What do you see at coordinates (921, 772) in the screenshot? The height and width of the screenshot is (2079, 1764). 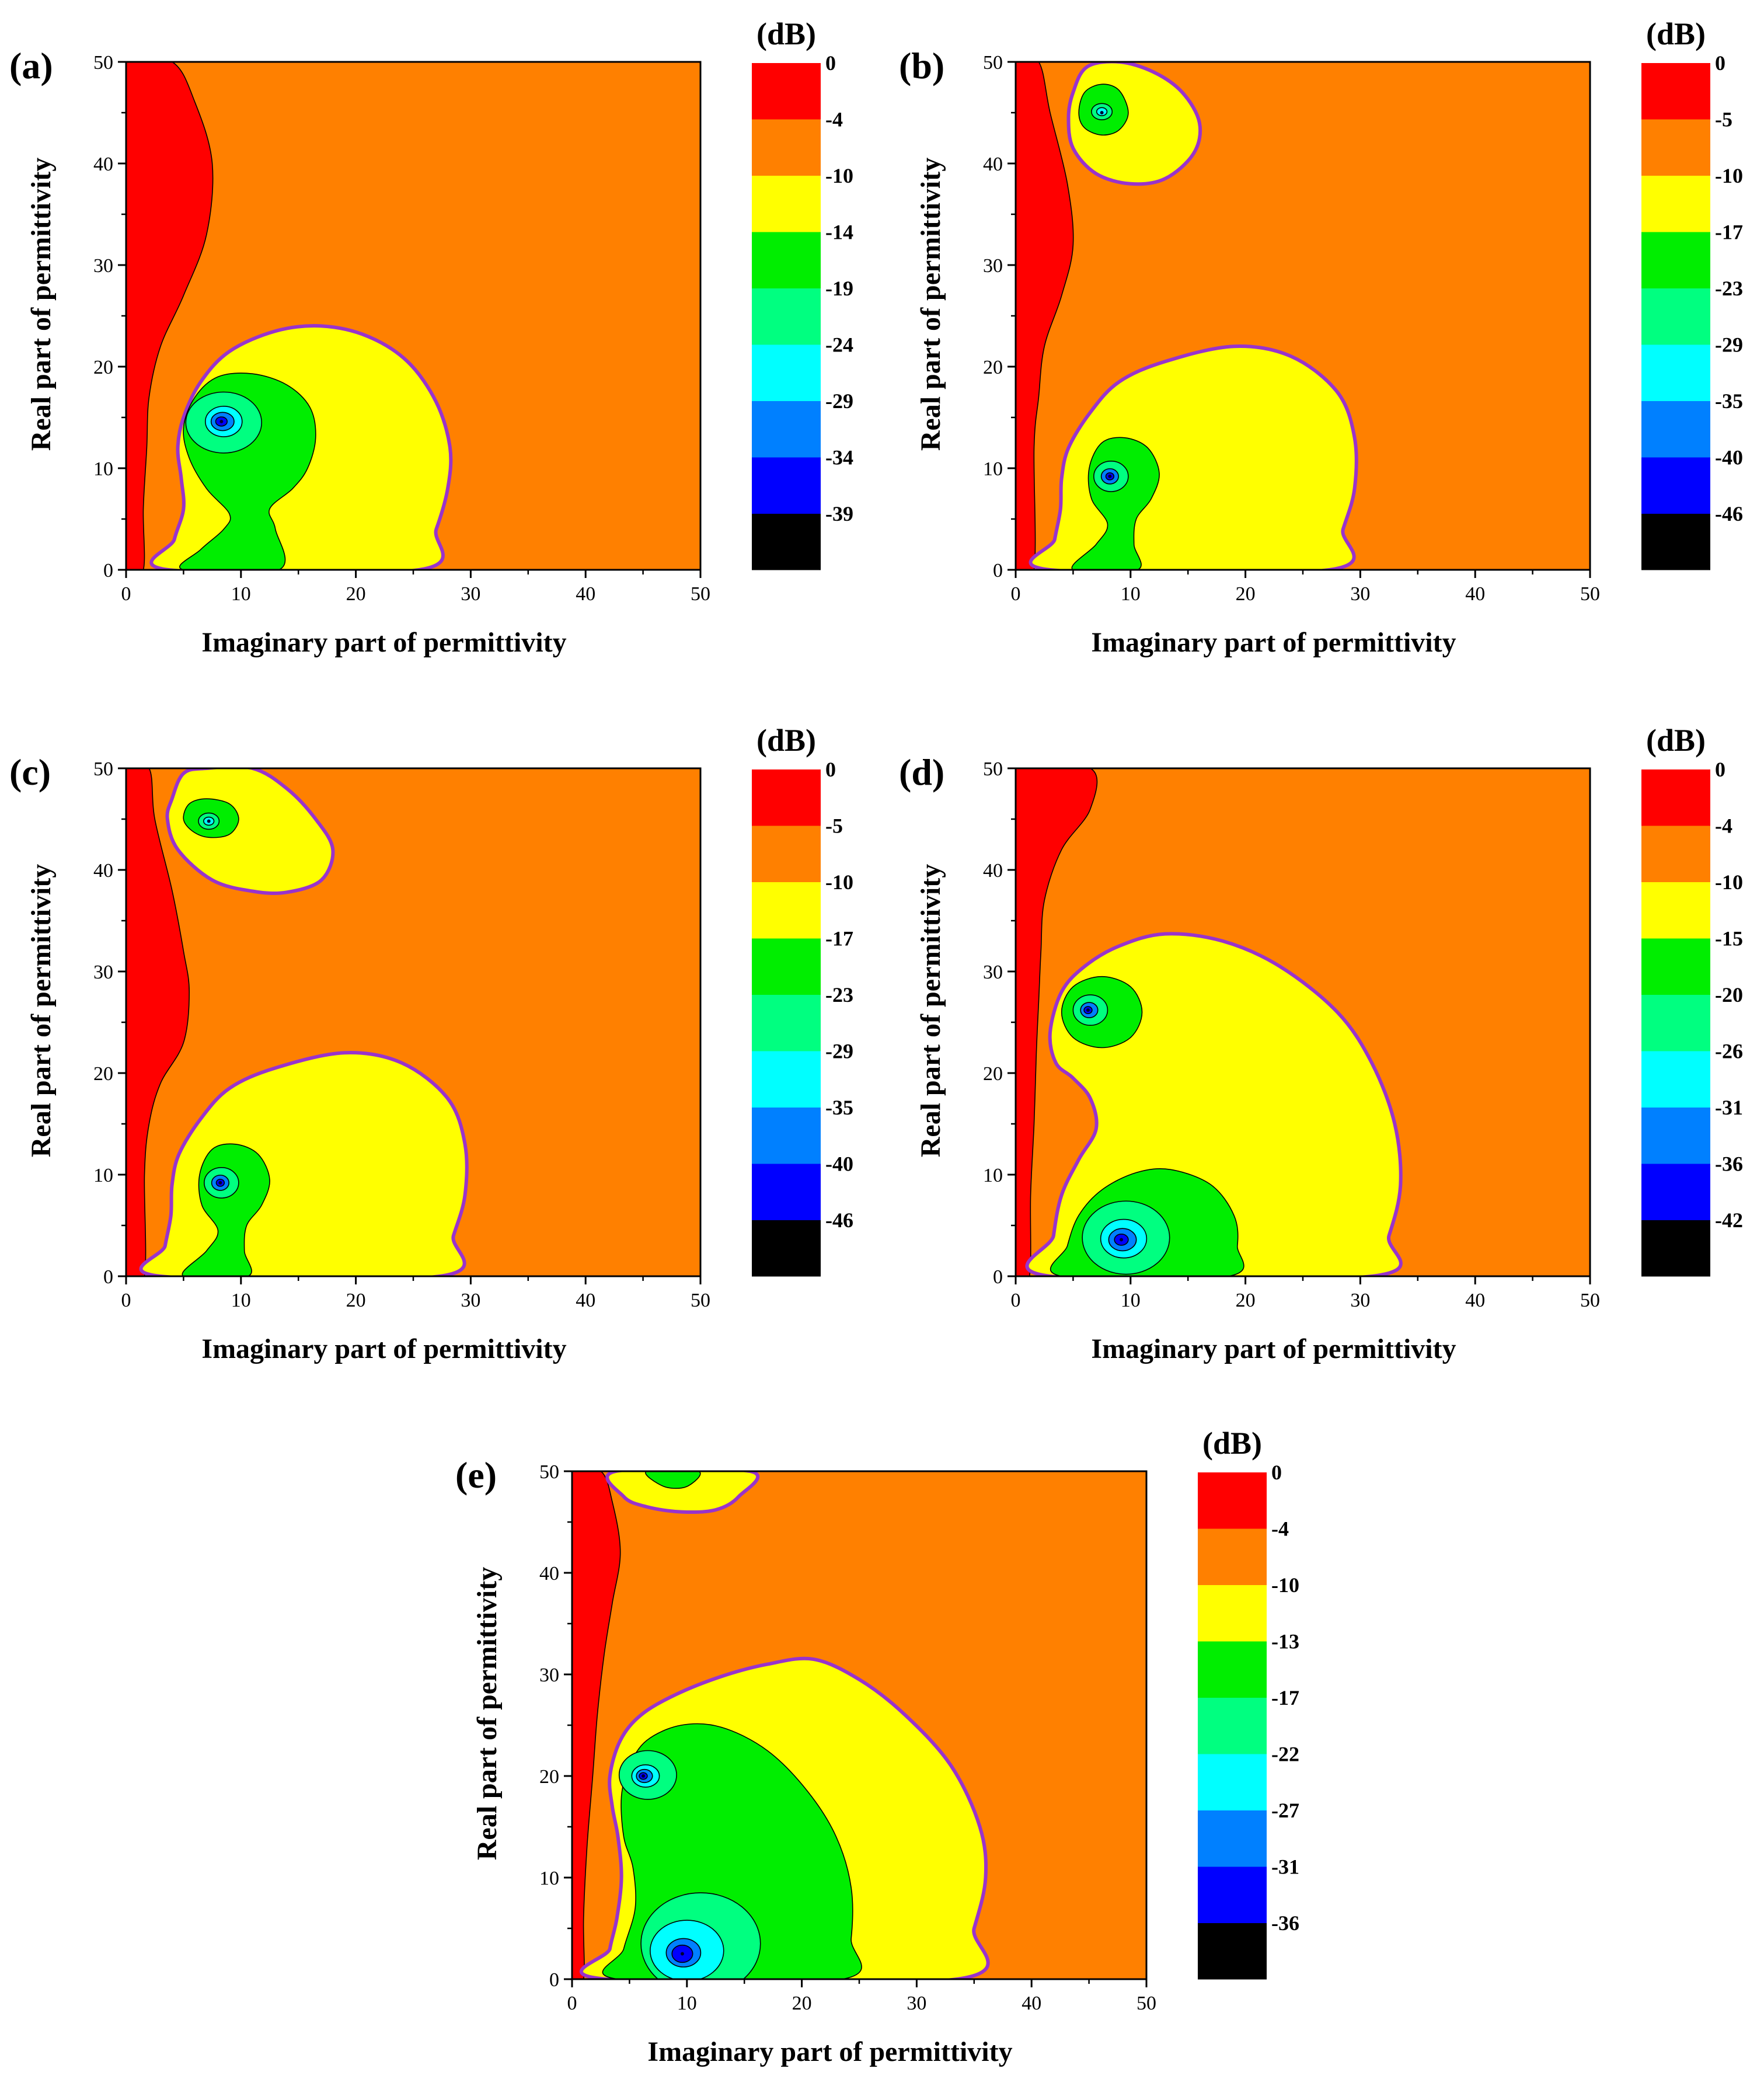 I see `panel-label: (d)` at bounding box center [921, 772].